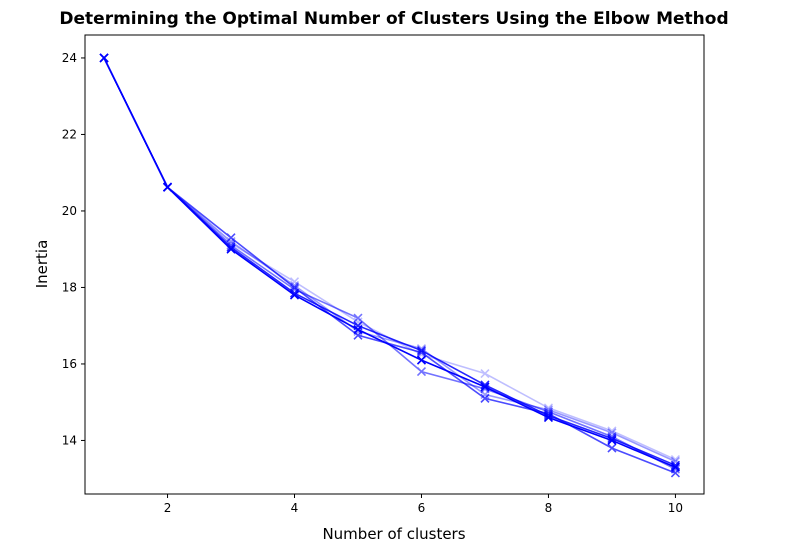 The image size is (787, 552). I want to click on y-tick-label: 14, so click(69, 440).